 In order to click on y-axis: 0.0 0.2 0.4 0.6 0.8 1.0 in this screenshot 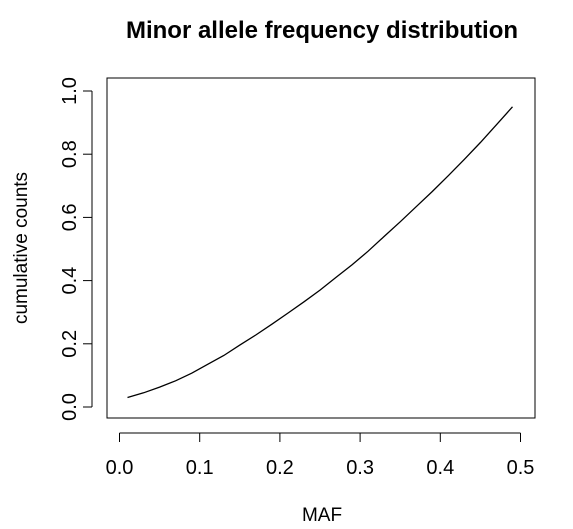, I will do `click(76, 249)`.